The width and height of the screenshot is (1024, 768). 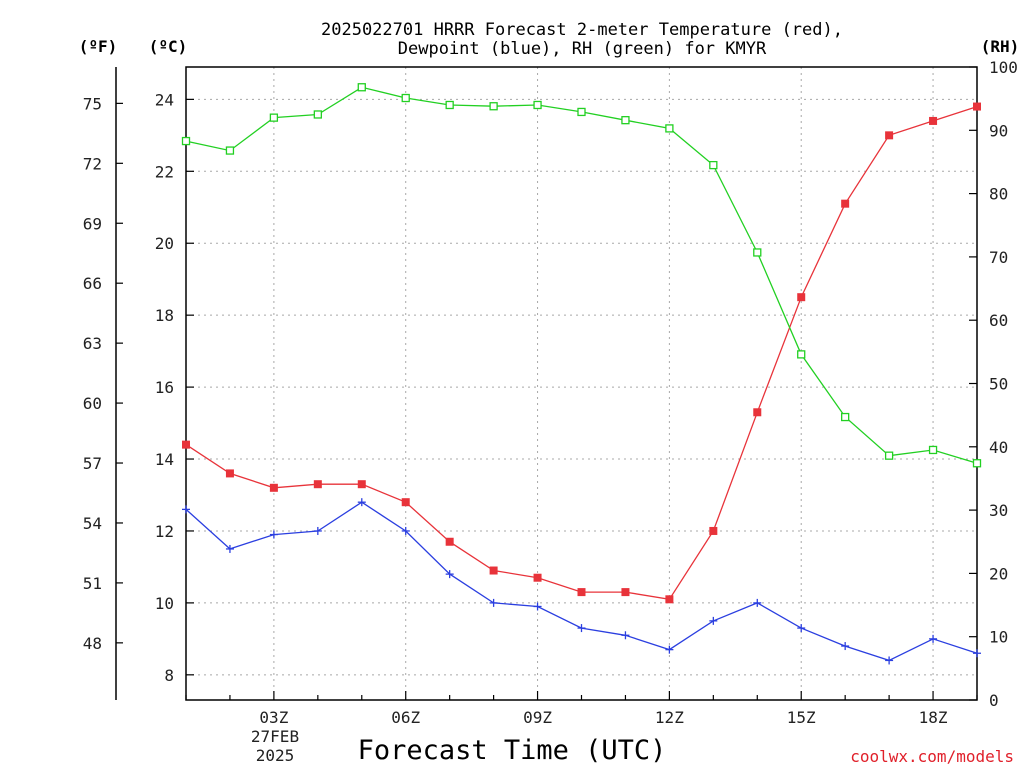 What do you see at coordinates (994, 700) in the screenshot?
I see `rh-tick-label: 0` at bounding box center [994, 700].